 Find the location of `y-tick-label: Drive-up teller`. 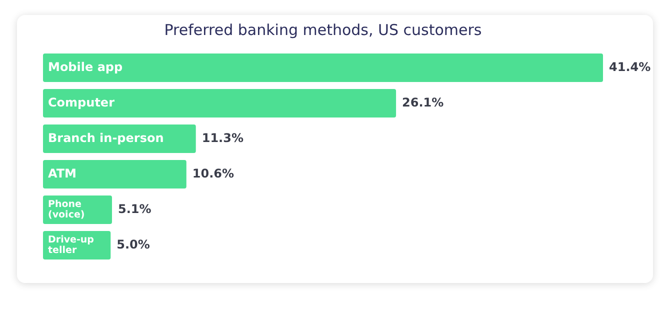

y-tick-label: Drive-up teller is located at coordinates (71, 245).